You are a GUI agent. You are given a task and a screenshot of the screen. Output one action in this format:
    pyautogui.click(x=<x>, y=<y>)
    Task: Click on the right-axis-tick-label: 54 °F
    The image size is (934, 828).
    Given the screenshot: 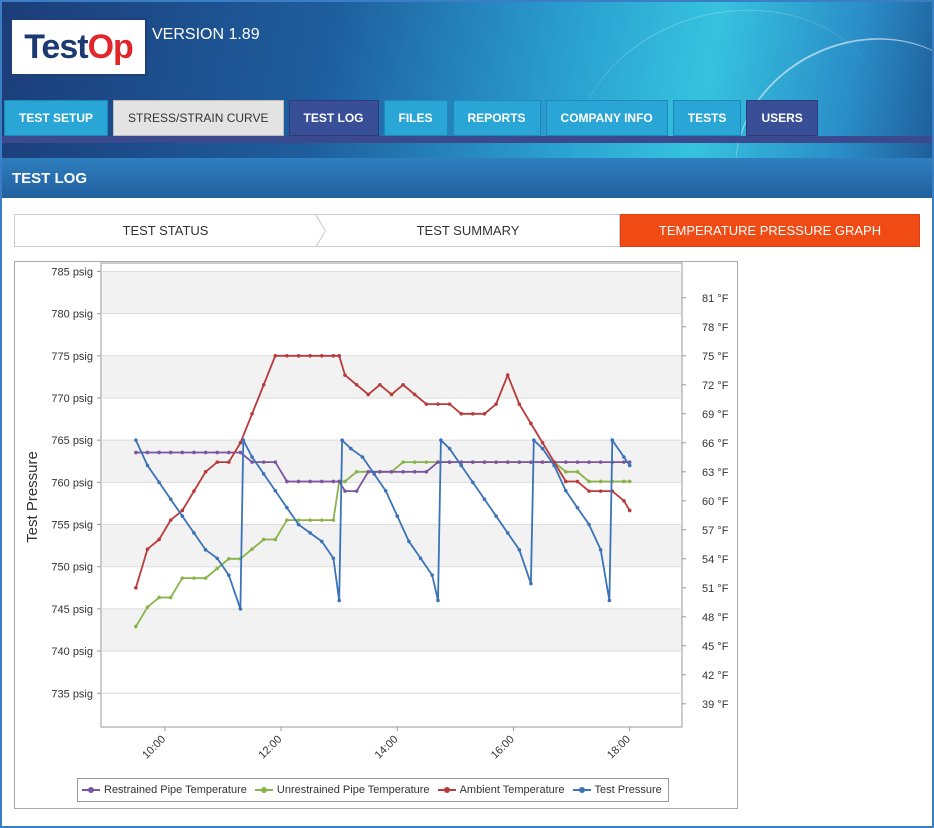 What is the action you would take?
    pyautogui.click(x=715, y=560)
    